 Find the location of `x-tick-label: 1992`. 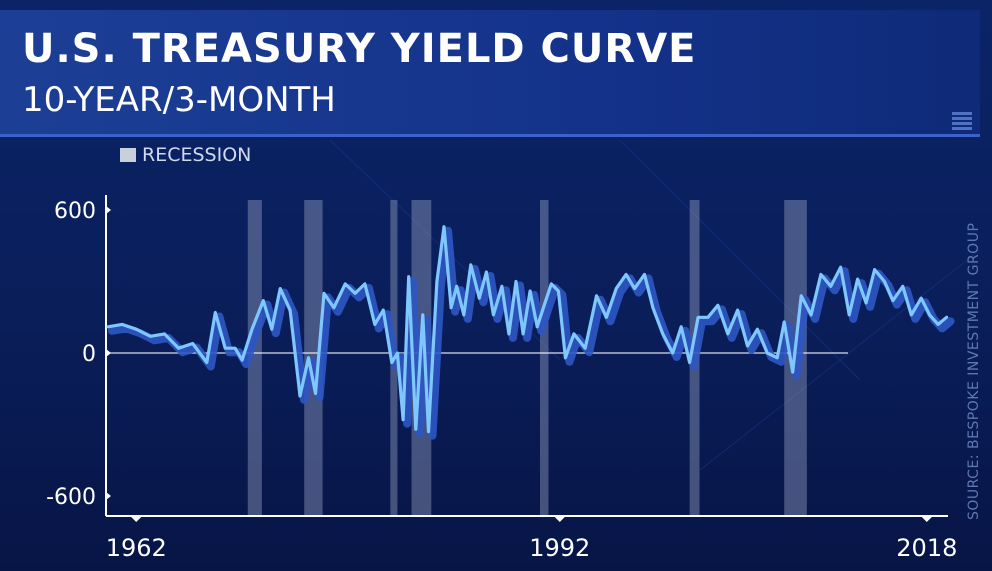

x-tick-label: 1992 is located at coordinates (559, 548).